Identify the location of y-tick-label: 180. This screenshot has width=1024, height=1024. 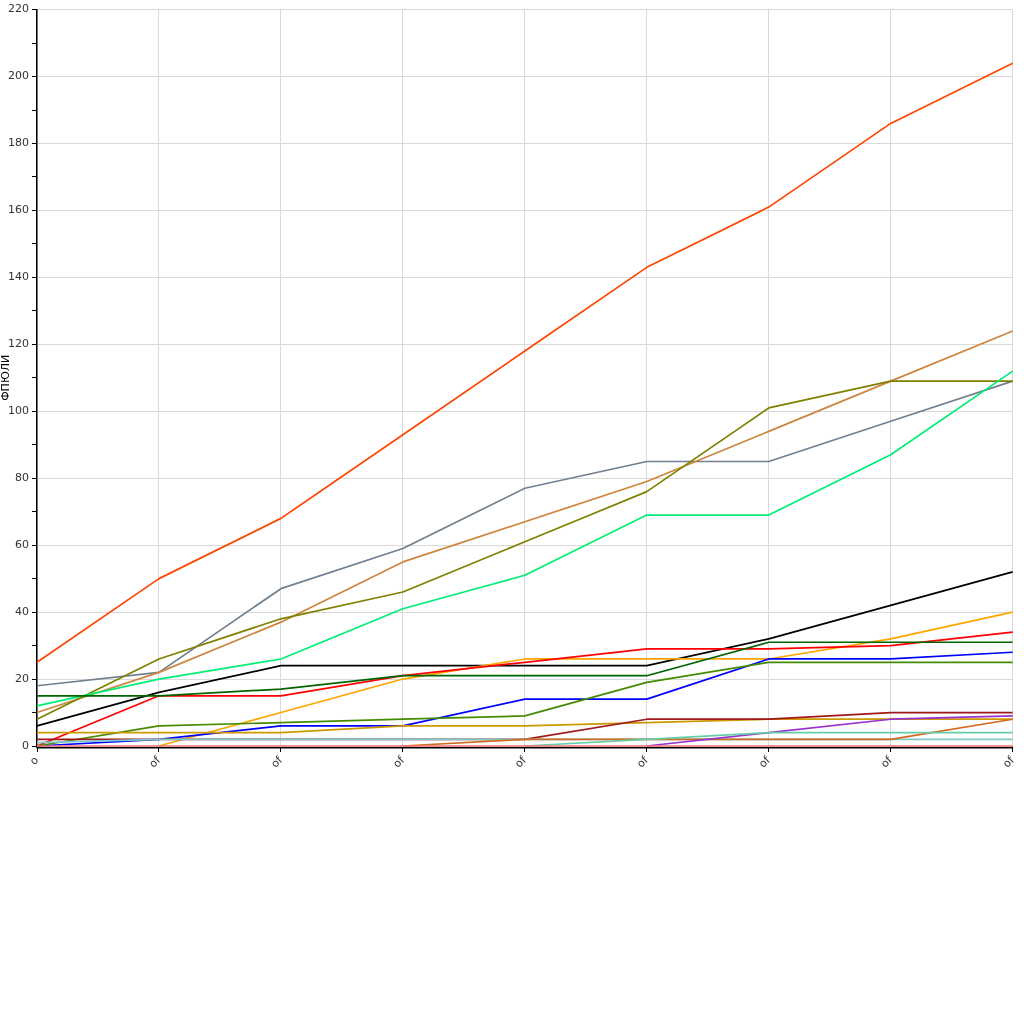
(18, 143).